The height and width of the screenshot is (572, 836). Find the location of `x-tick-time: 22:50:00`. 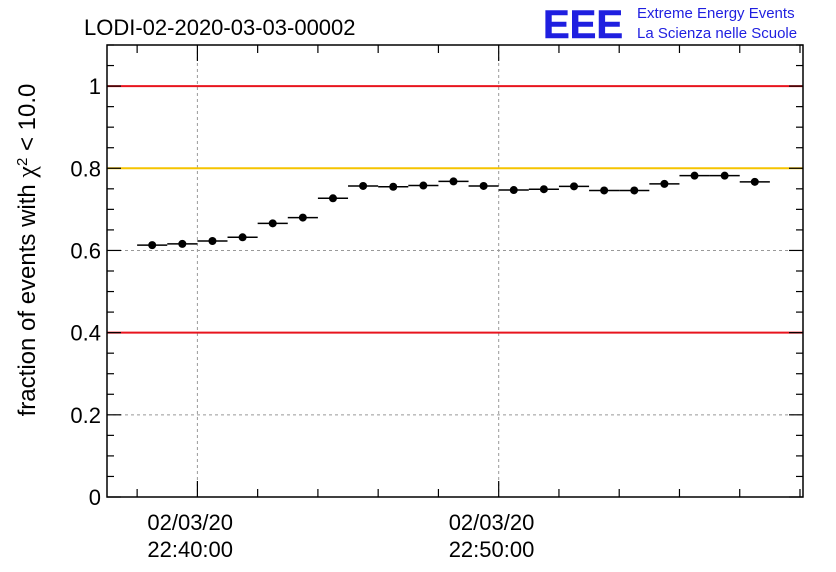

x-tick-time: 22:50:00 is located at coordinates (492, 549).